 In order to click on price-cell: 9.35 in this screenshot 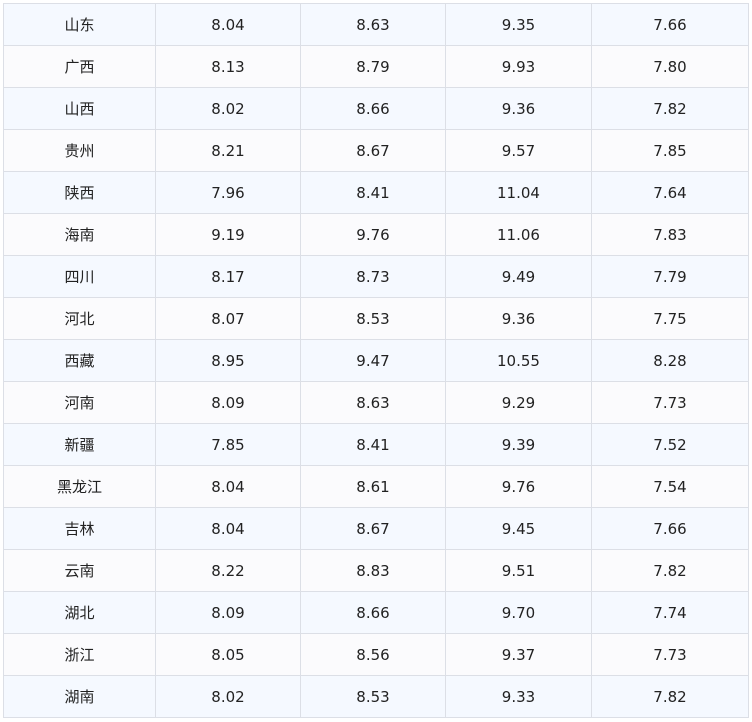, I will do `click(518, 24)`.